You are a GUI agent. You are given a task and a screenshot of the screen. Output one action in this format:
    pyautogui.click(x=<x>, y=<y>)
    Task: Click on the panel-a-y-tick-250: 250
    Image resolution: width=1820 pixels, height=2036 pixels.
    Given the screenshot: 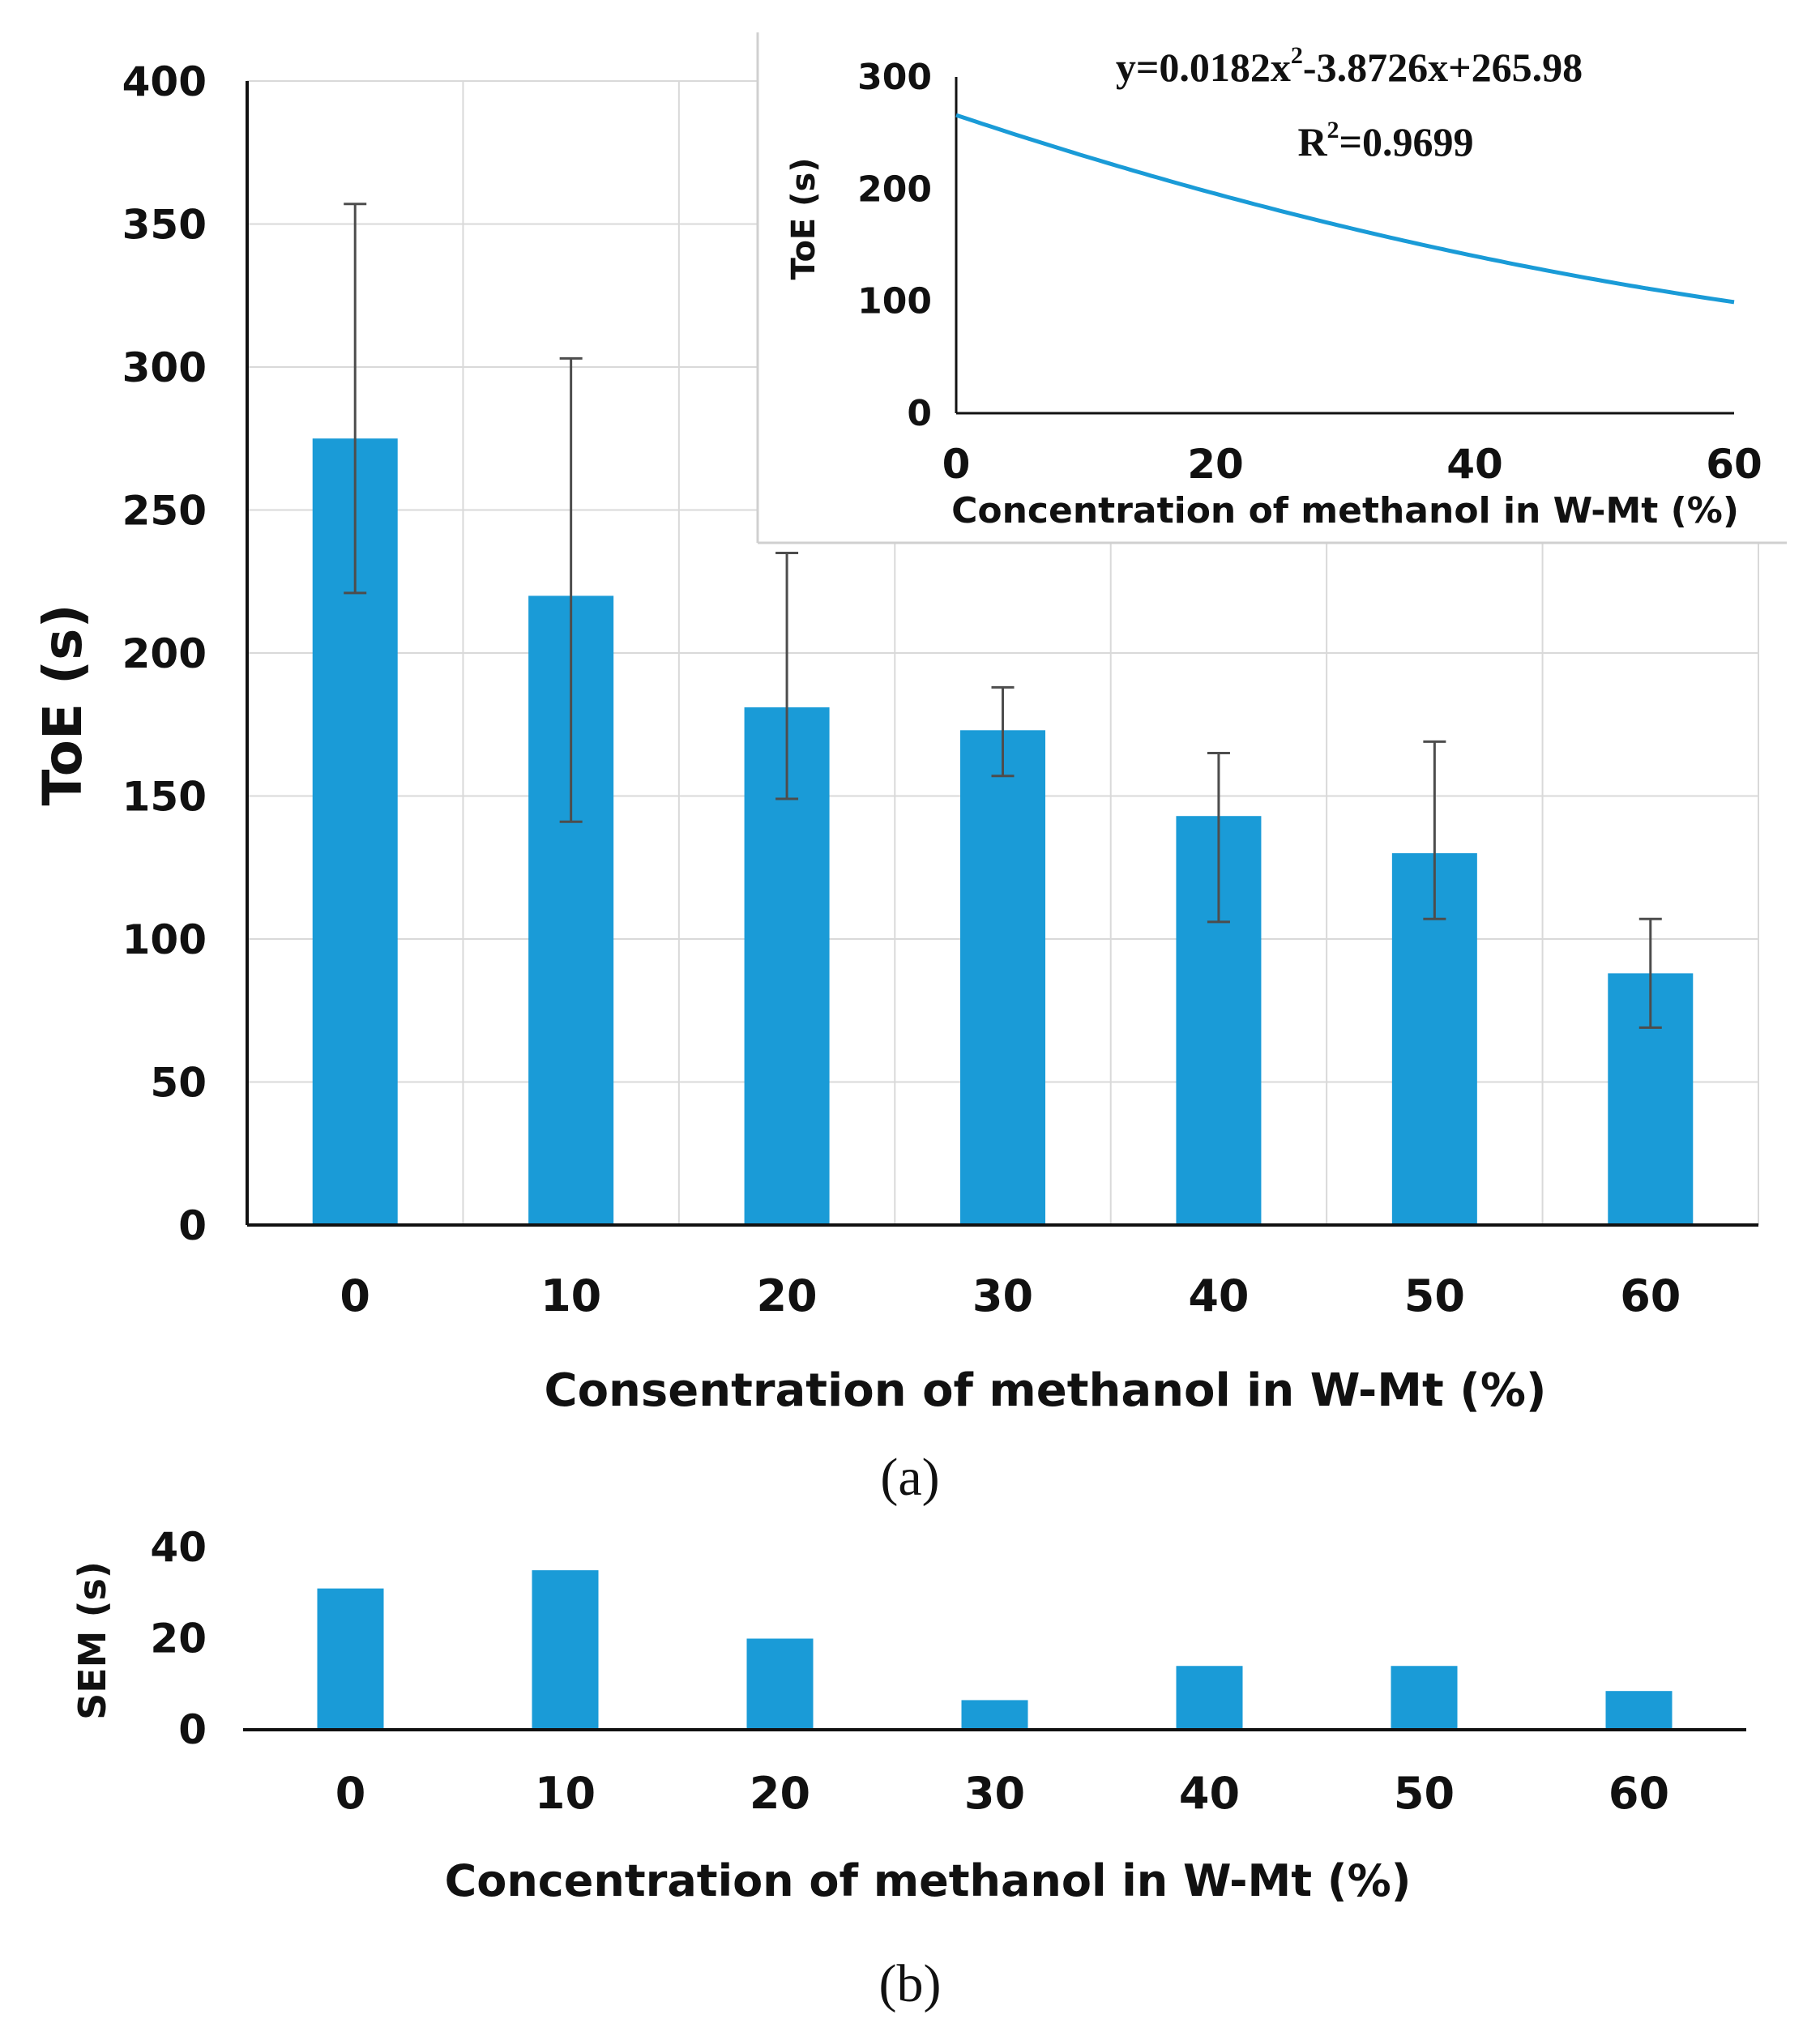 What is the action you would take?
    pyautogui.click(x=164, y=511)
    